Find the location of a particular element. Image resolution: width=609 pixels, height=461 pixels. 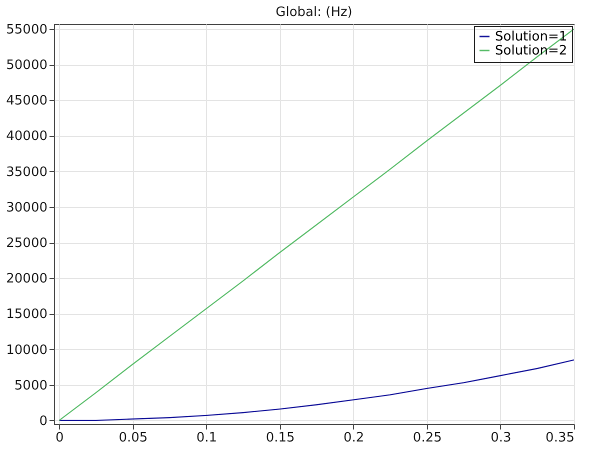

x-tick-label: 0 is located at coordinates (60, 438).